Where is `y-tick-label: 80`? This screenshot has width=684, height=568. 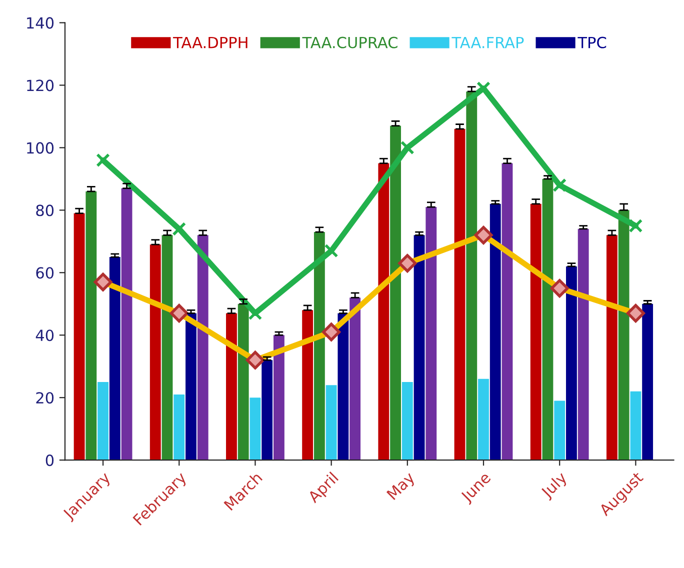
y-tick-label: 80 is located at coordinates (45, 210).